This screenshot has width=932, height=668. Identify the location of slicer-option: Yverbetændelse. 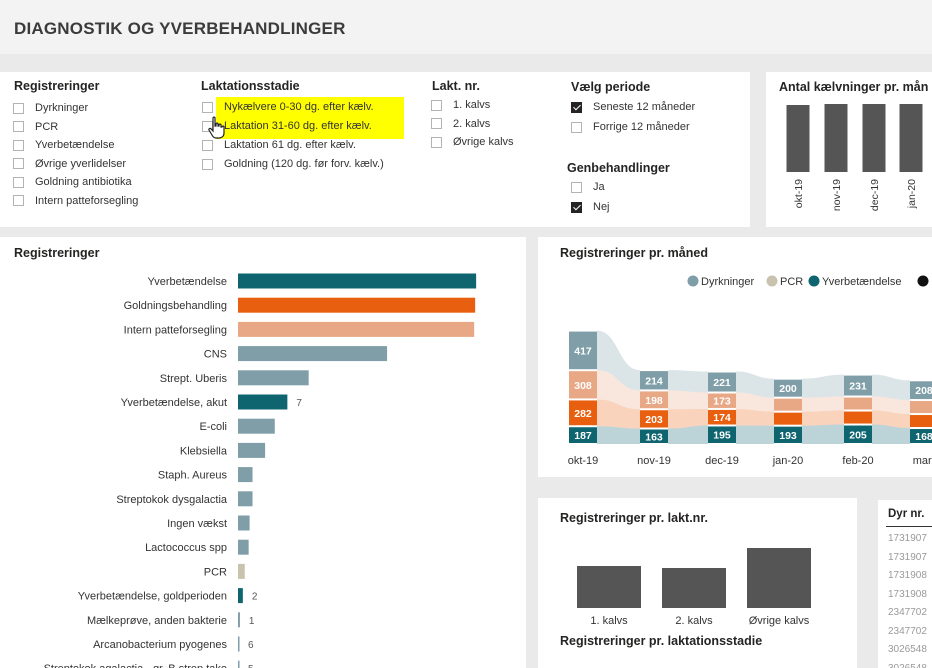
(64, 145).